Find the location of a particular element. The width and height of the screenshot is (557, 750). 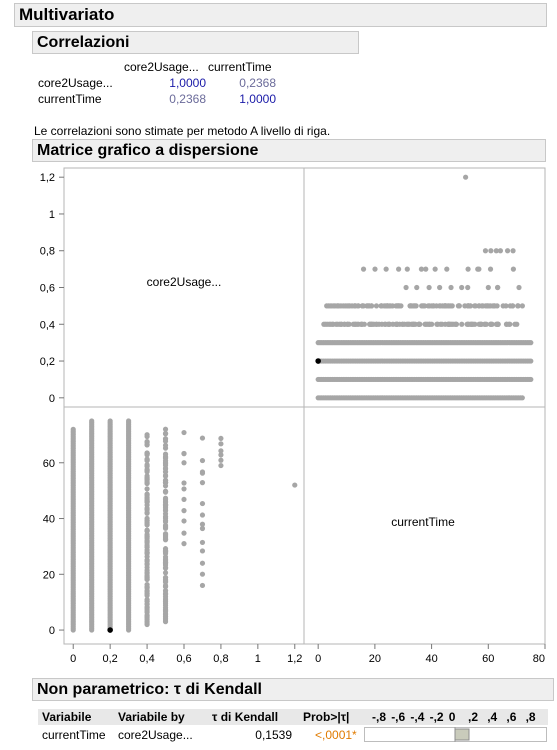

multivariato-header: Multivariato is located at coordinates (280, 15).